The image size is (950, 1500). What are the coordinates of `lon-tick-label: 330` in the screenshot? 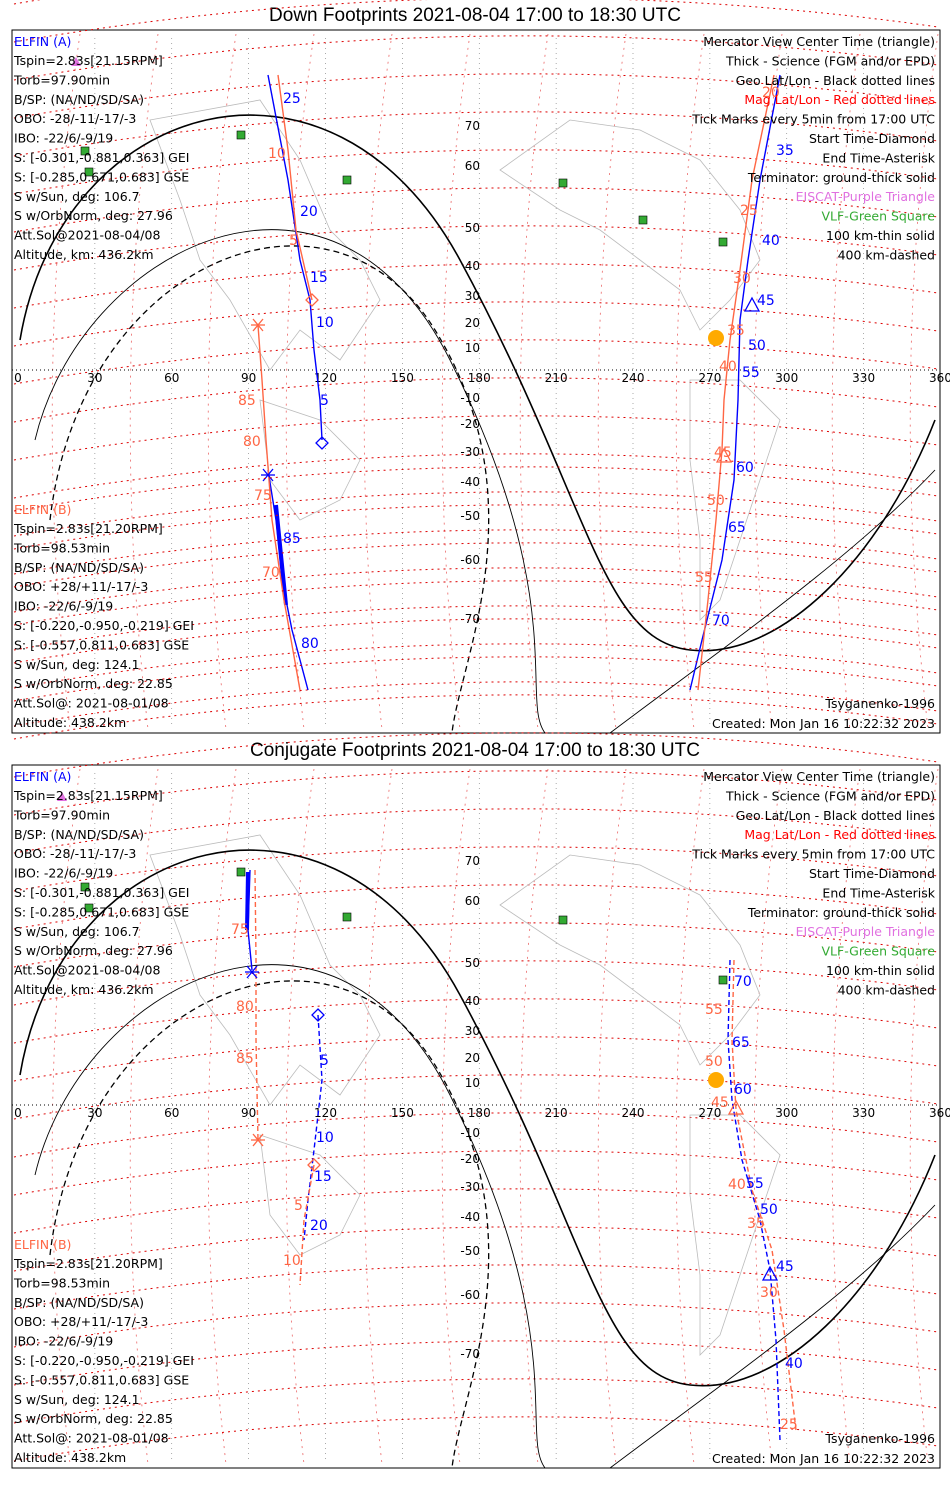 It's located at (863, 378).